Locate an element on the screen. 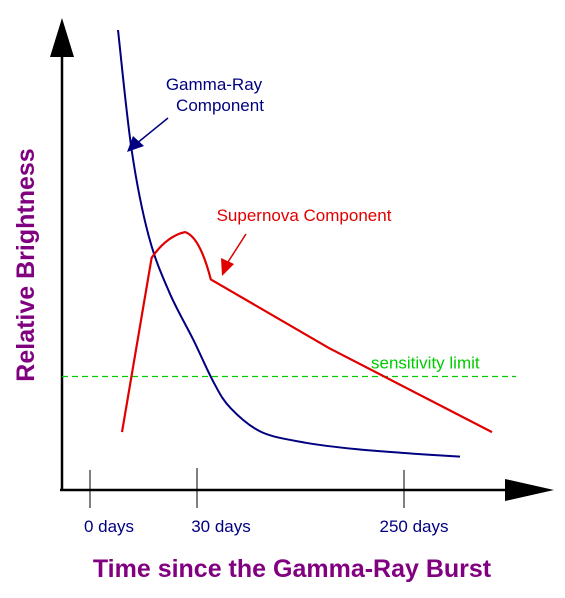 The image size is (565, 598). y-axis-arrowhead is located at coordinates (62, 37).